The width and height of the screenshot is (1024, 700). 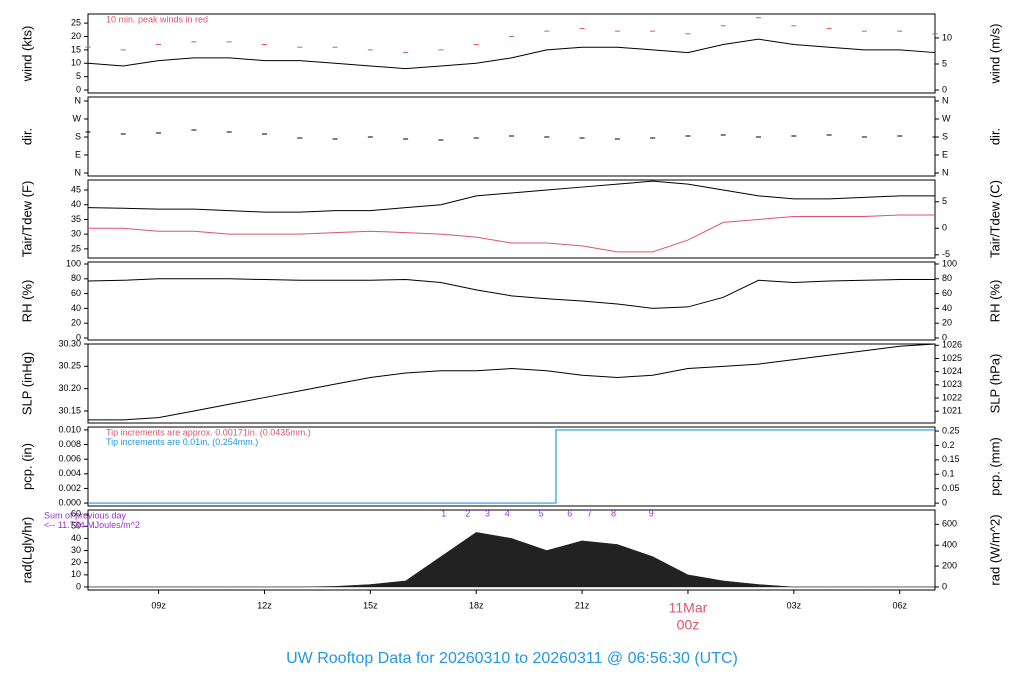 What do you see at coordinates (69, 388) in the screenshot?
I see `y-tick-label: 30.20` at bounding box center [69, 388].